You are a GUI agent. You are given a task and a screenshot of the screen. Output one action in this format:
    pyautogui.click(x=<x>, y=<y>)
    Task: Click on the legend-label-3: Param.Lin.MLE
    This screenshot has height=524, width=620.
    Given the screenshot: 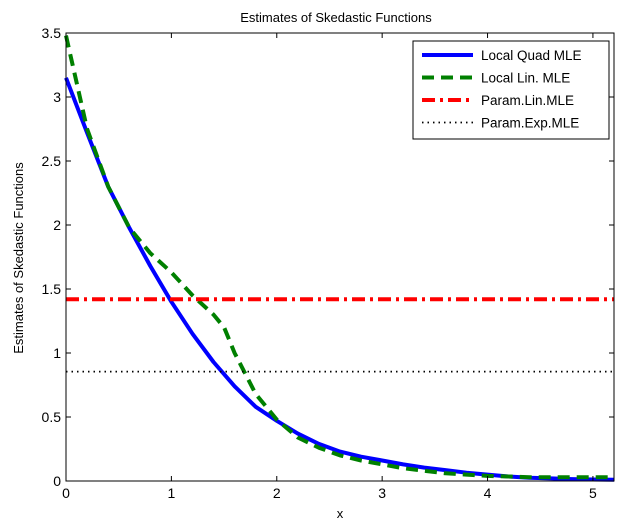 What is the action you would take?
    pyautogui.click(x=527, y=100)
    